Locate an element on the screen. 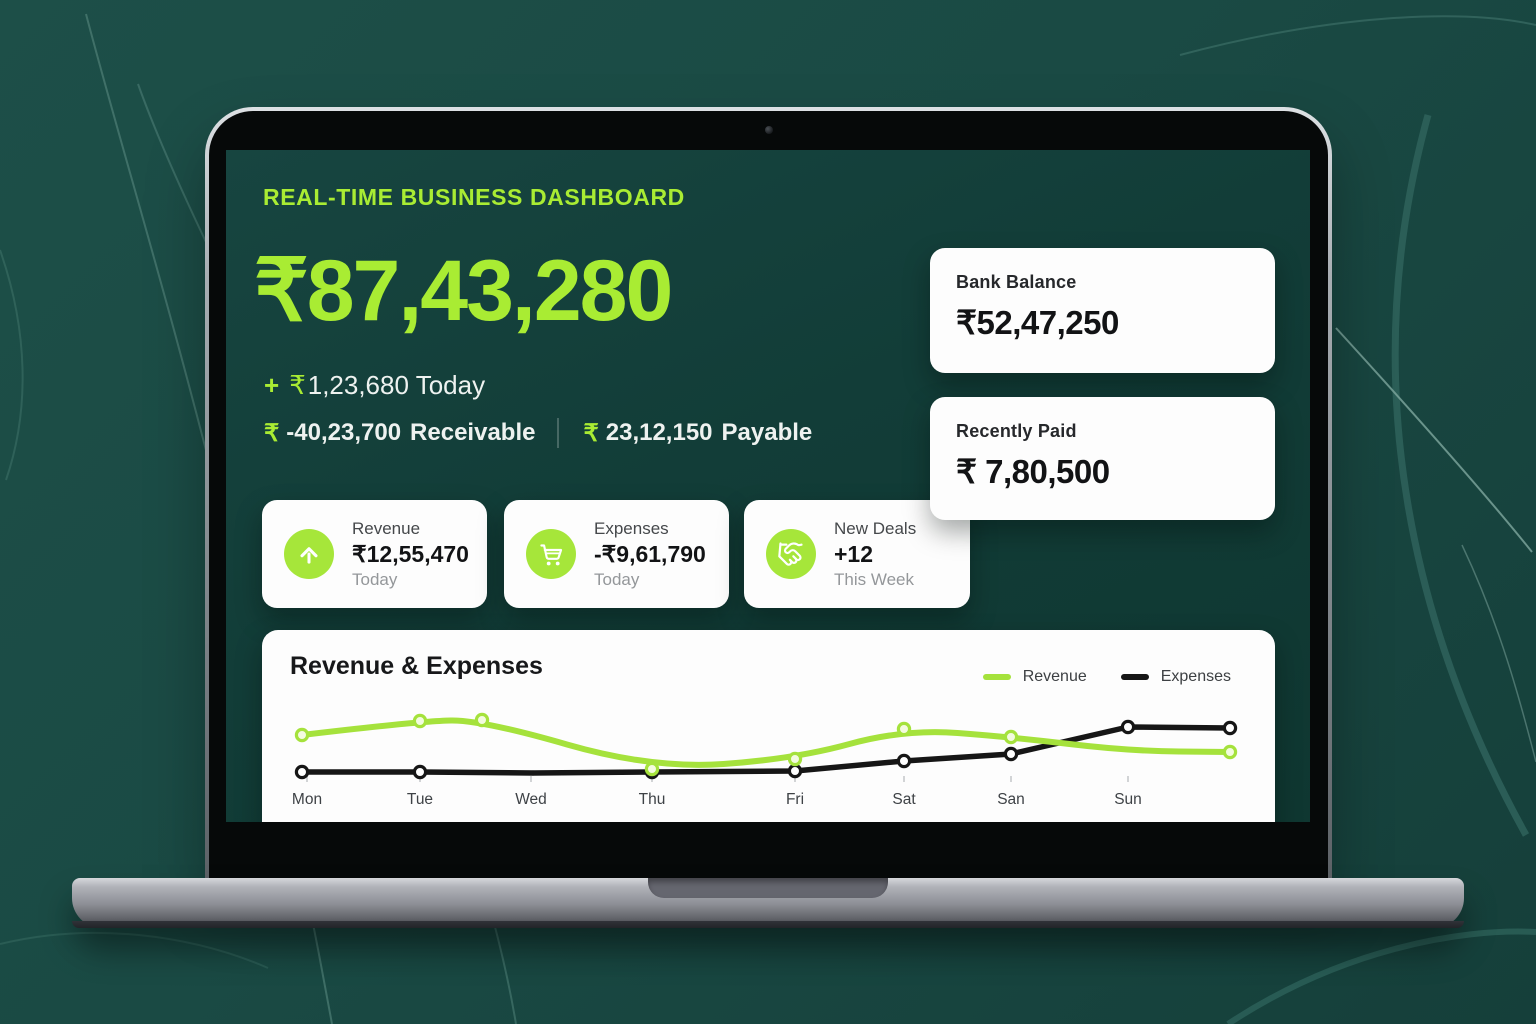 This screenshot has height=1024, width=1536. today-change-text: 1,23,680 Today is located at coordinates (396, 385).